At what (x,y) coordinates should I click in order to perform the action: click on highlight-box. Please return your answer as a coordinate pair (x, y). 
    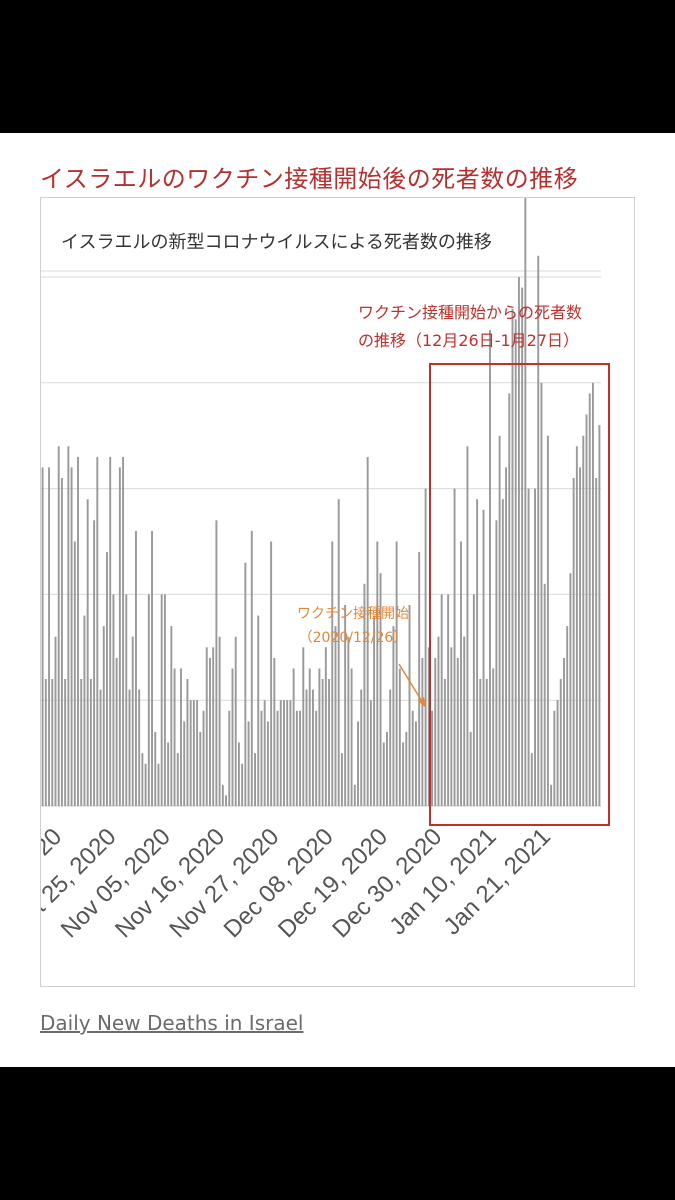
    Looking at the image, I should click on (519, 594).